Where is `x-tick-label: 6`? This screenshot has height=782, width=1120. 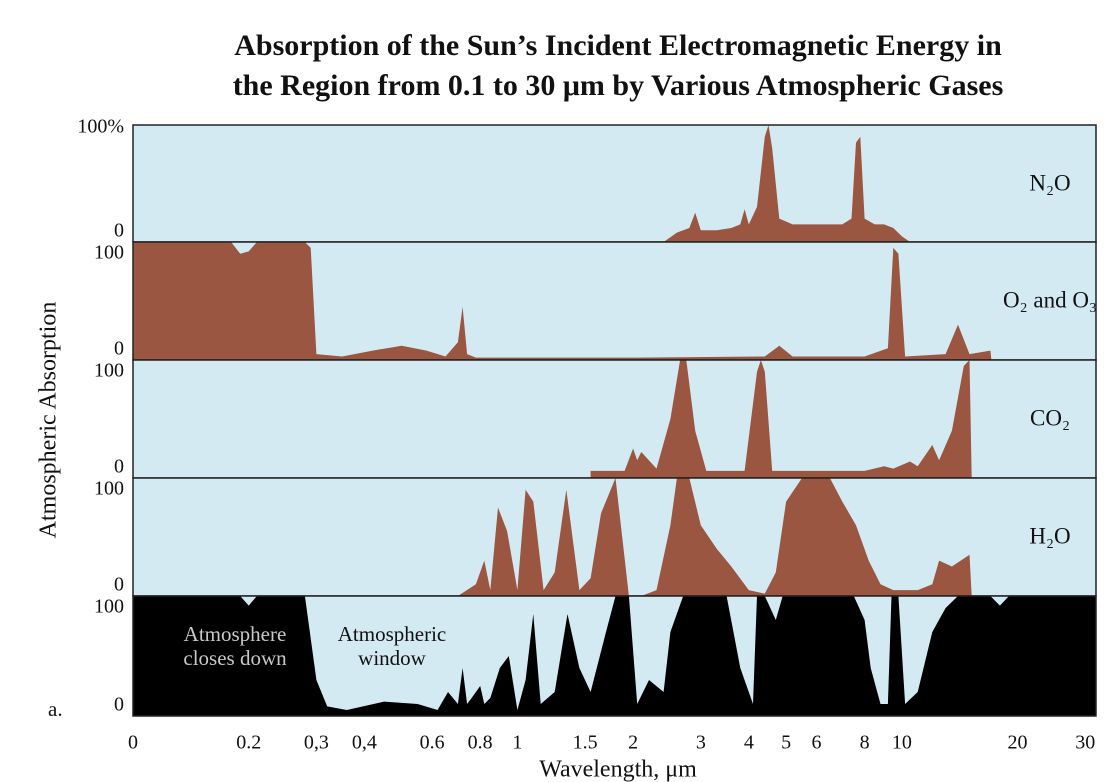 x-tick-label: 6 is located at coordinates (817, 743).